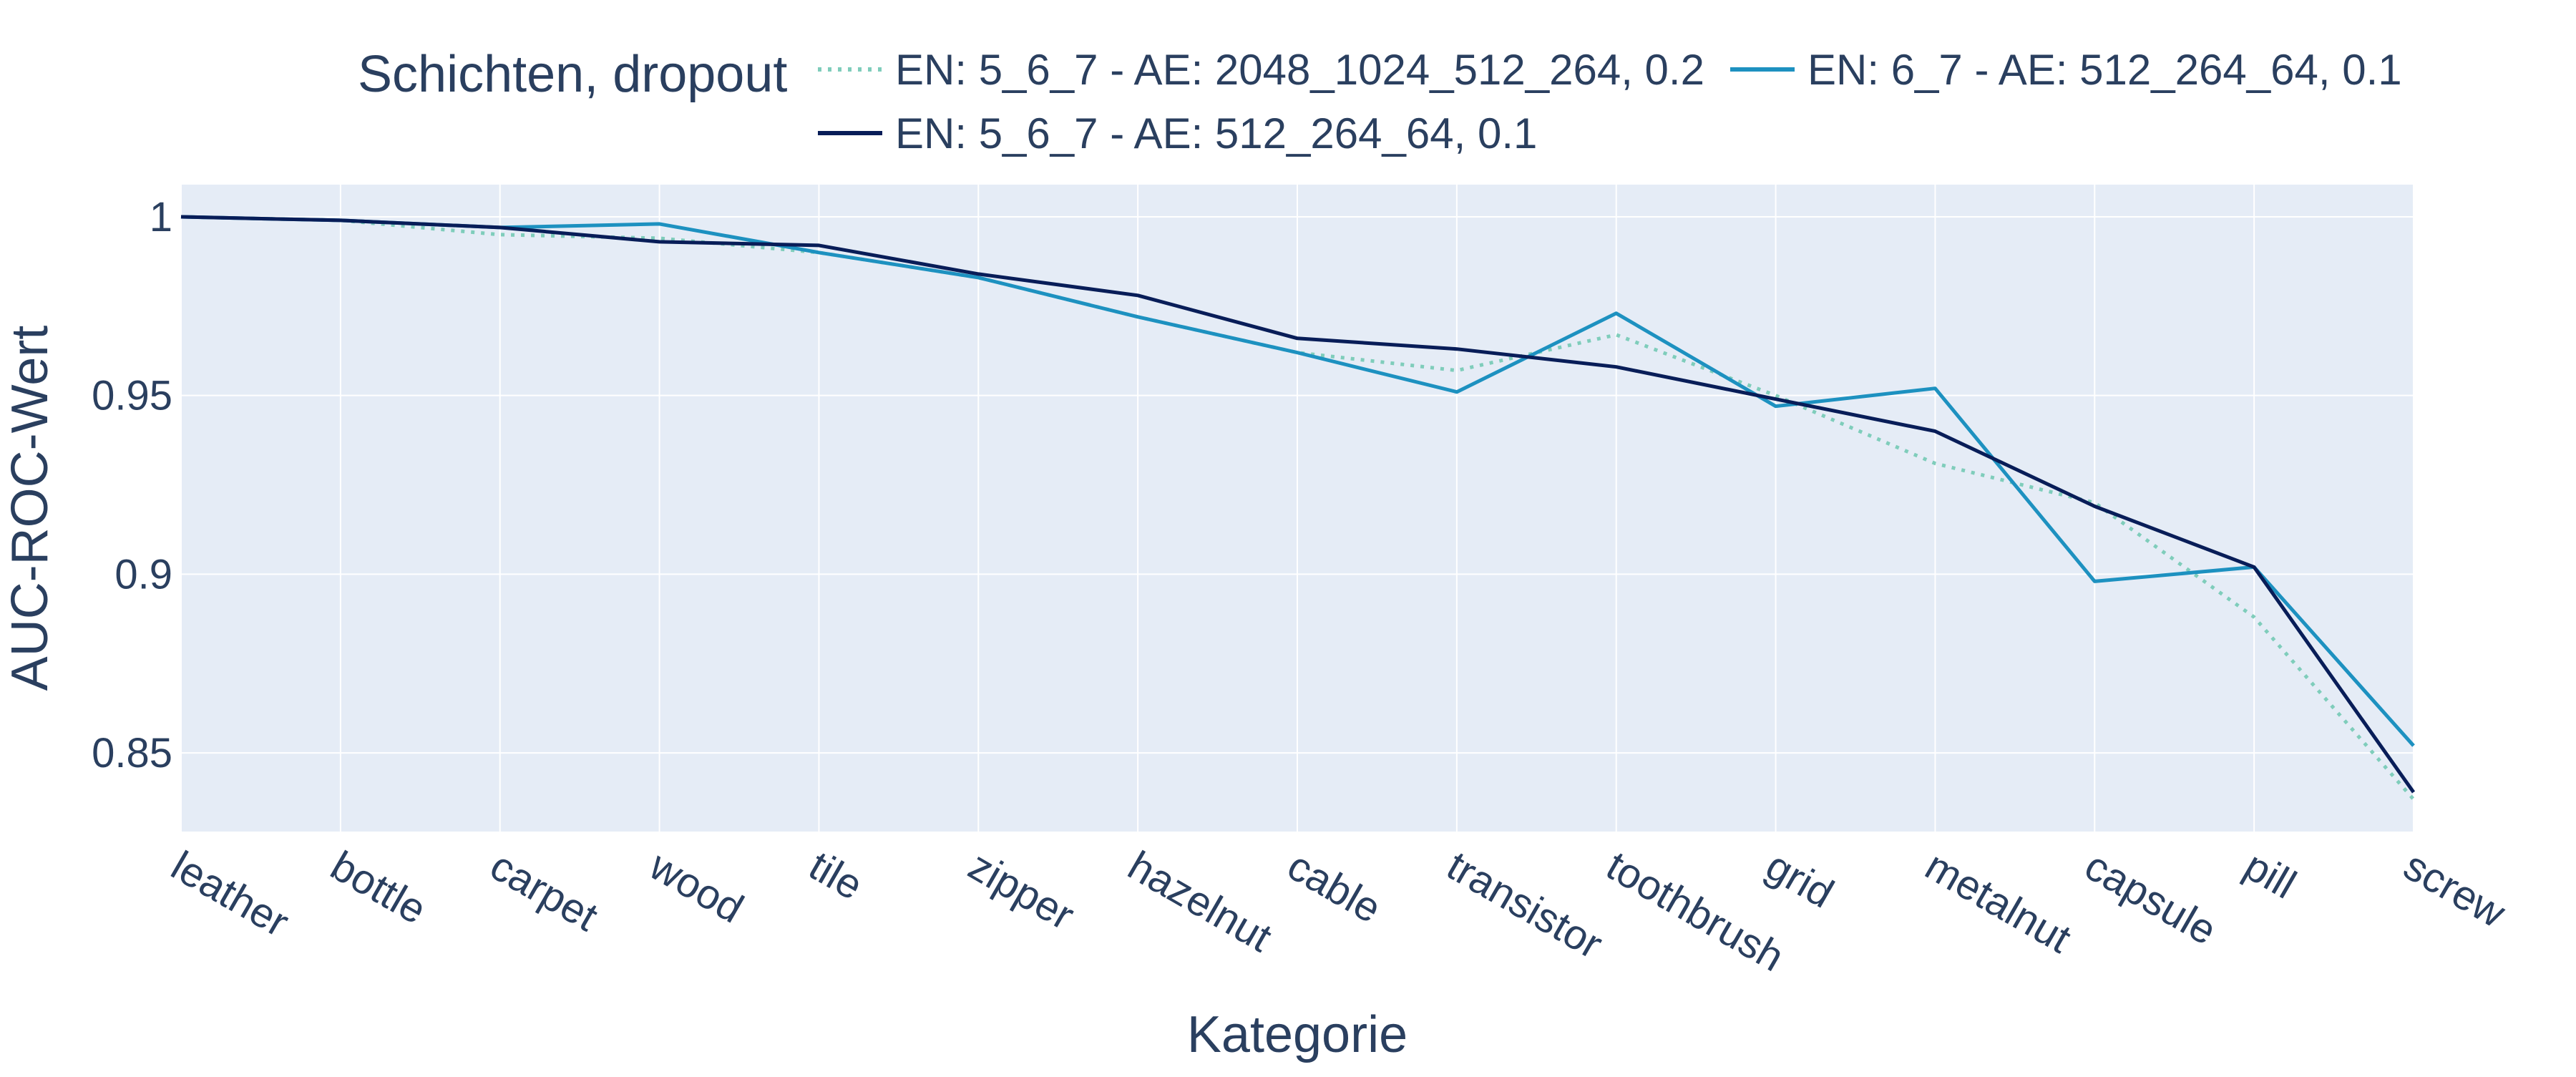 The image size is (2576, 1077). I want to click on x-tick-label: carpet, so click(543, 891).